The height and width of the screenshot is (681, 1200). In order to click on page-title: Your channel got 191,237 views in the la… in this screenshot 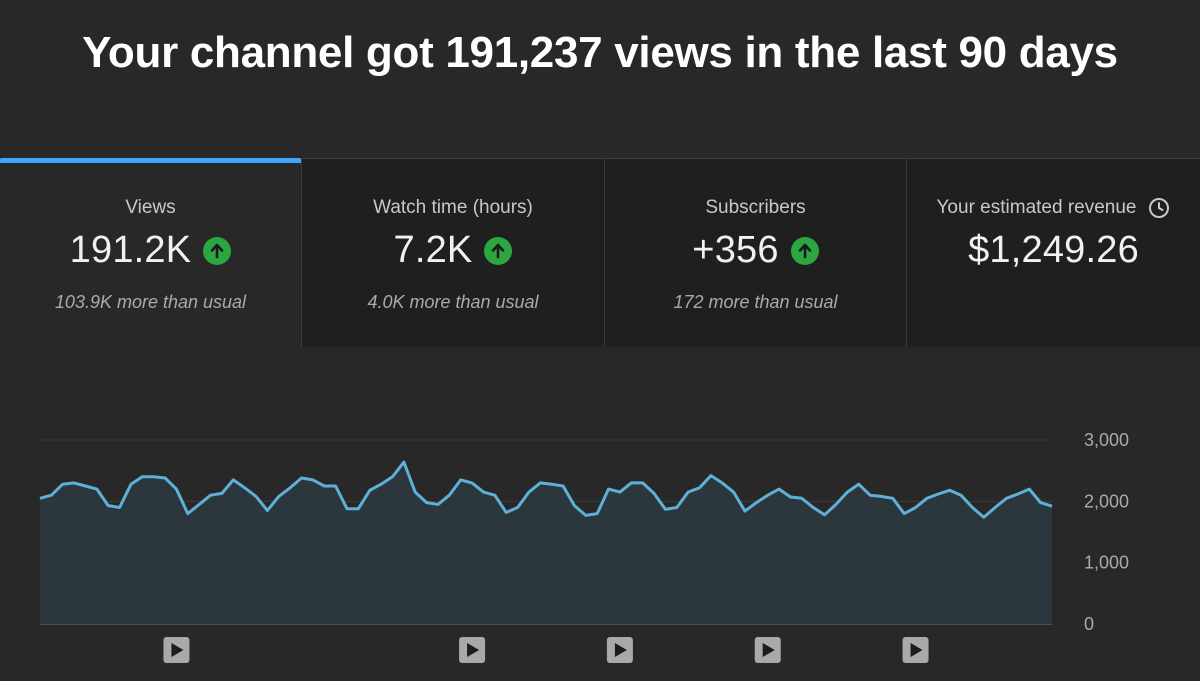, I will do `click(600, 52)`.